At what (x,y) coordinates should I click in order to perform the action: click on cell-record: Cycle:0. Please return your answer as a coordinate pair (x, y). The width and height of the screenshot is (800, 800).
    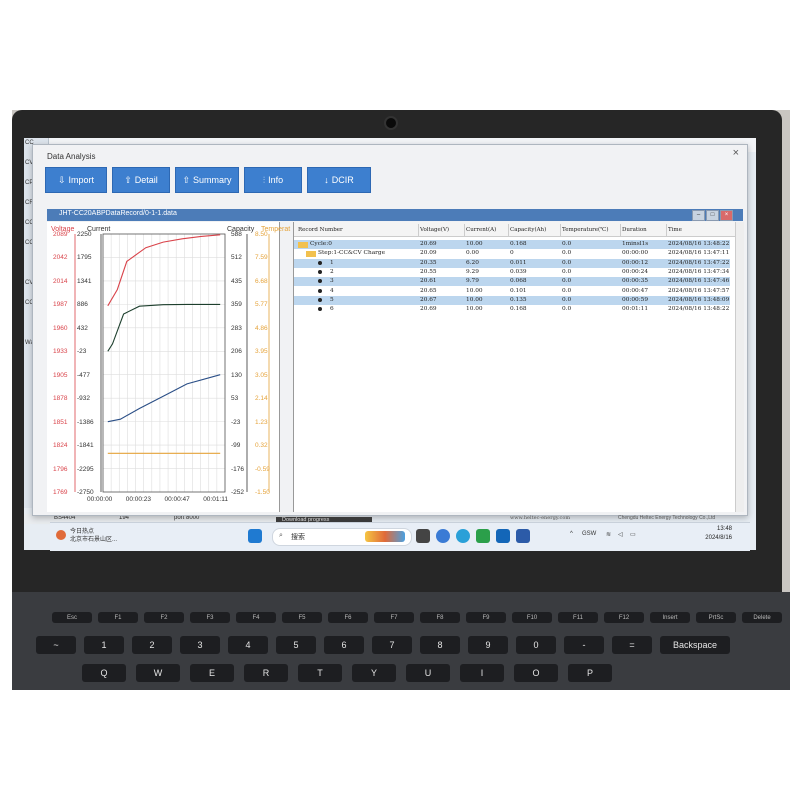
    Looking at the image, I should click on (321, 244).